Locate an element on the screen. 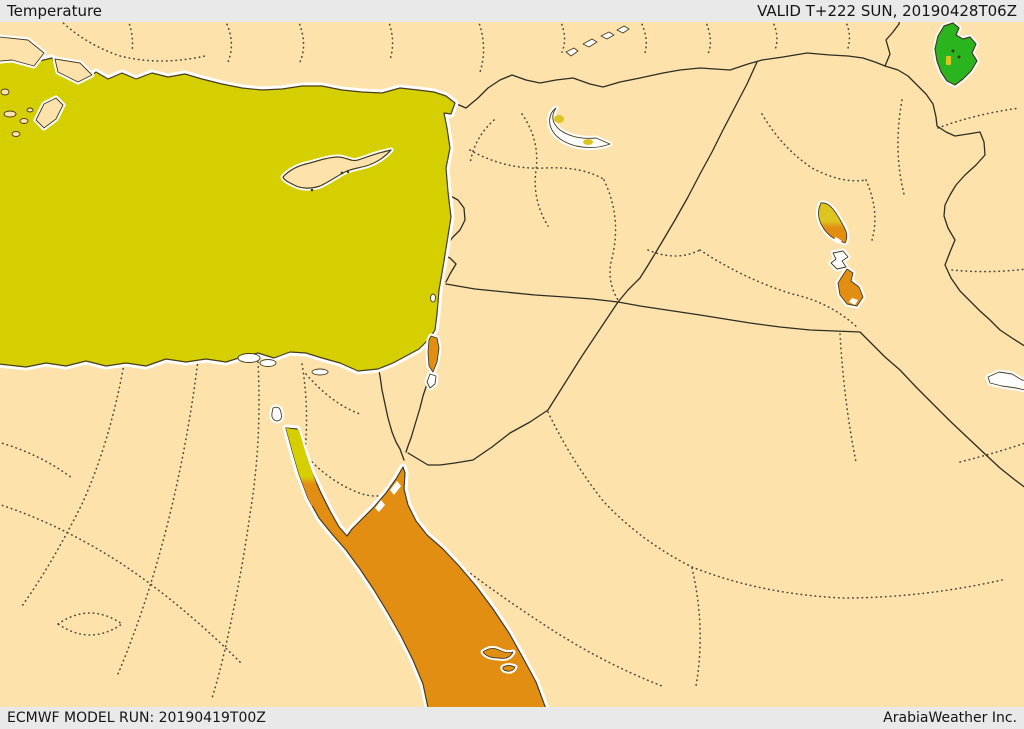  model-run-label: ECMWF MODEL RUN: 20190419T00Z is located at coordinates (136, 718).